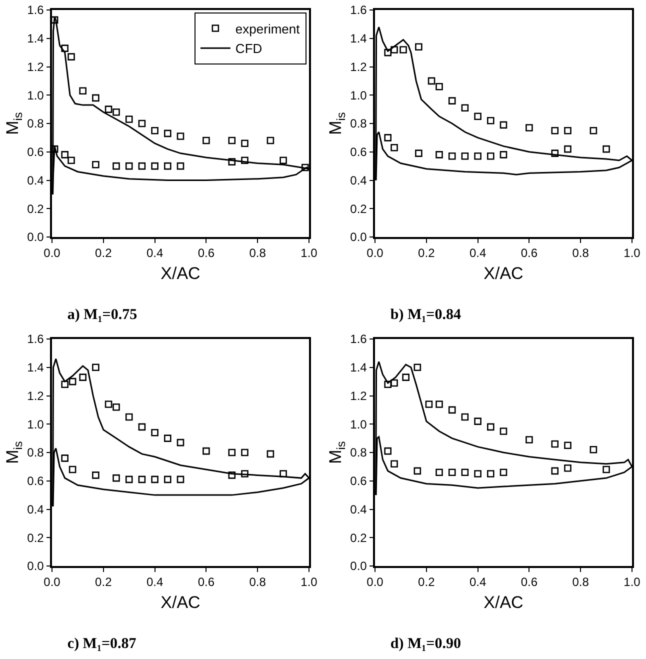  Describe the element at coordinates (425, 644) in the screenshot. I see `text: d) M₁=0.90` at that location.